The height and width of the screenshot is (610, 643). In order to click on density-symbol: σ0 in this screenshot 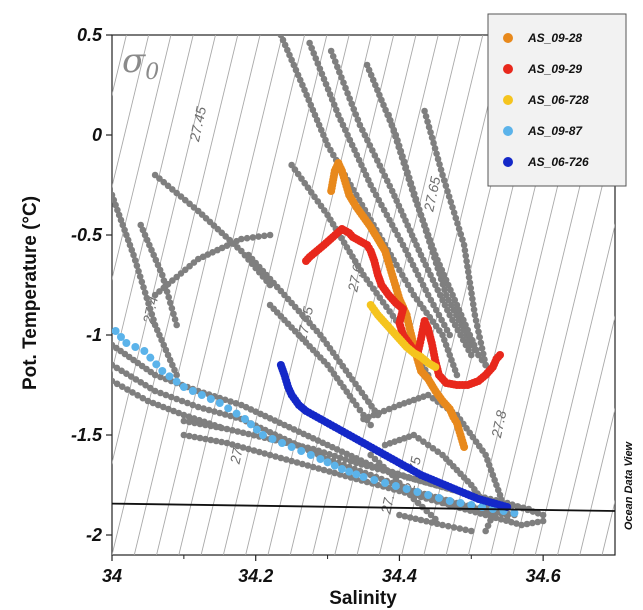, I will do `click(140, 63)`.